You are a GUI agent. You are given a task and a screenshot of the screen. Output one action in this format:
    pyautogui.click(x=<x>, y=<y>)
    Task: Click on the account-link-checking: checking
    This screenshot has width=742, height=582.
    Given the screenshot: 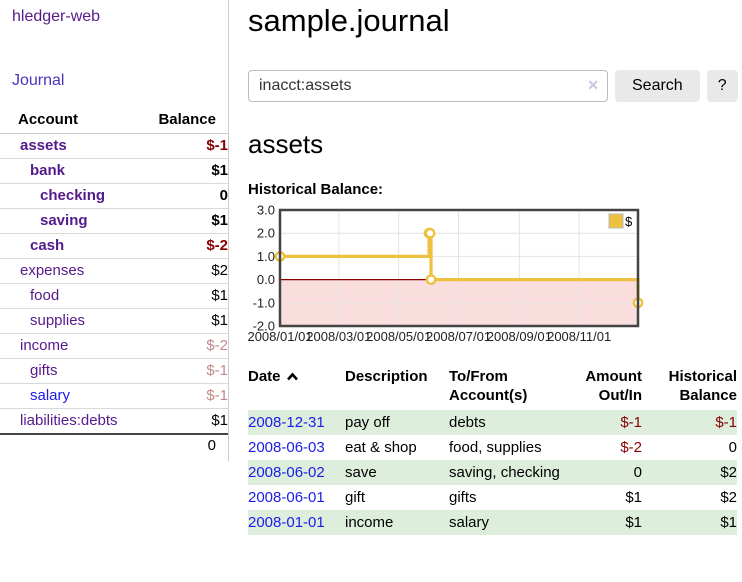 What is the action you would take?
    pyautogui.click(x=73, y=195)
    